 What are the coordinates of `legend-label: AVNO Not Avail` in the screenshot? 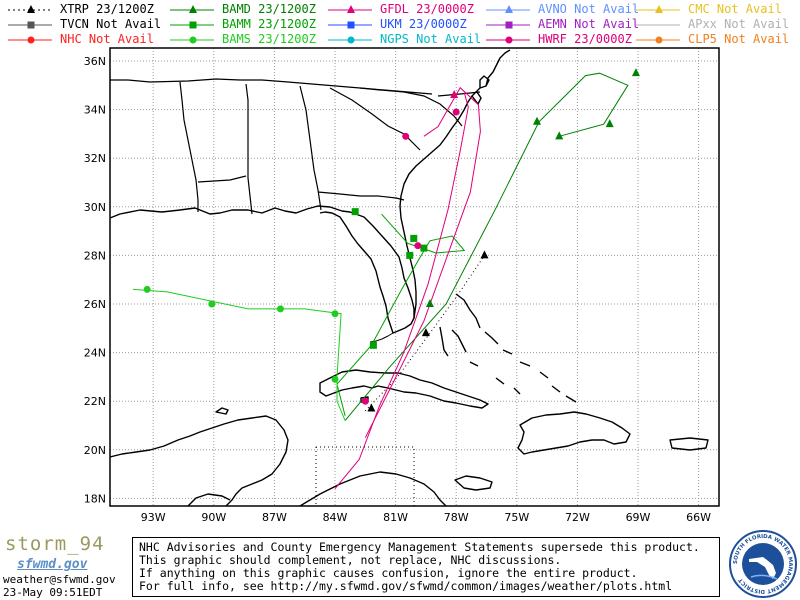 It's located at (589, 9).